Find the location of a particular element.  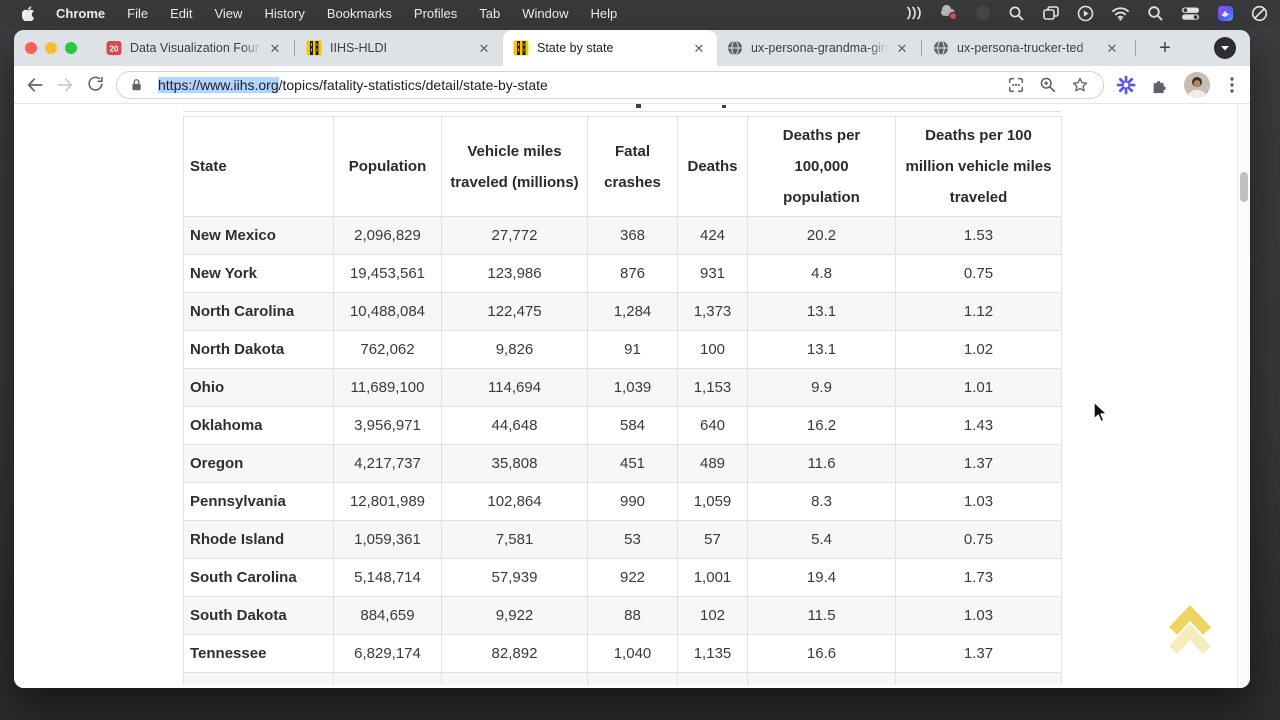

table-row: North Dakota 762,062 9,826 91 100 13.1 1.02 is located at coordinates (622, 349).